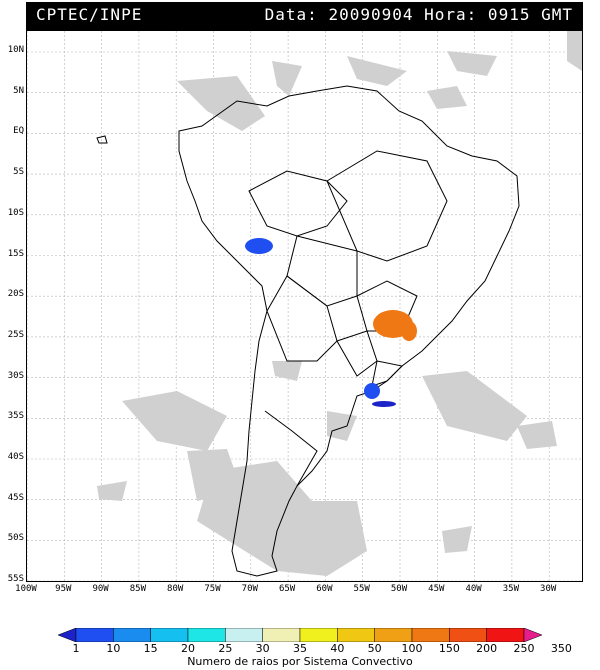 The width and height of the screenshot is (600, 670). I want to click on lon-label-65w: 65W, so click(287, 589).